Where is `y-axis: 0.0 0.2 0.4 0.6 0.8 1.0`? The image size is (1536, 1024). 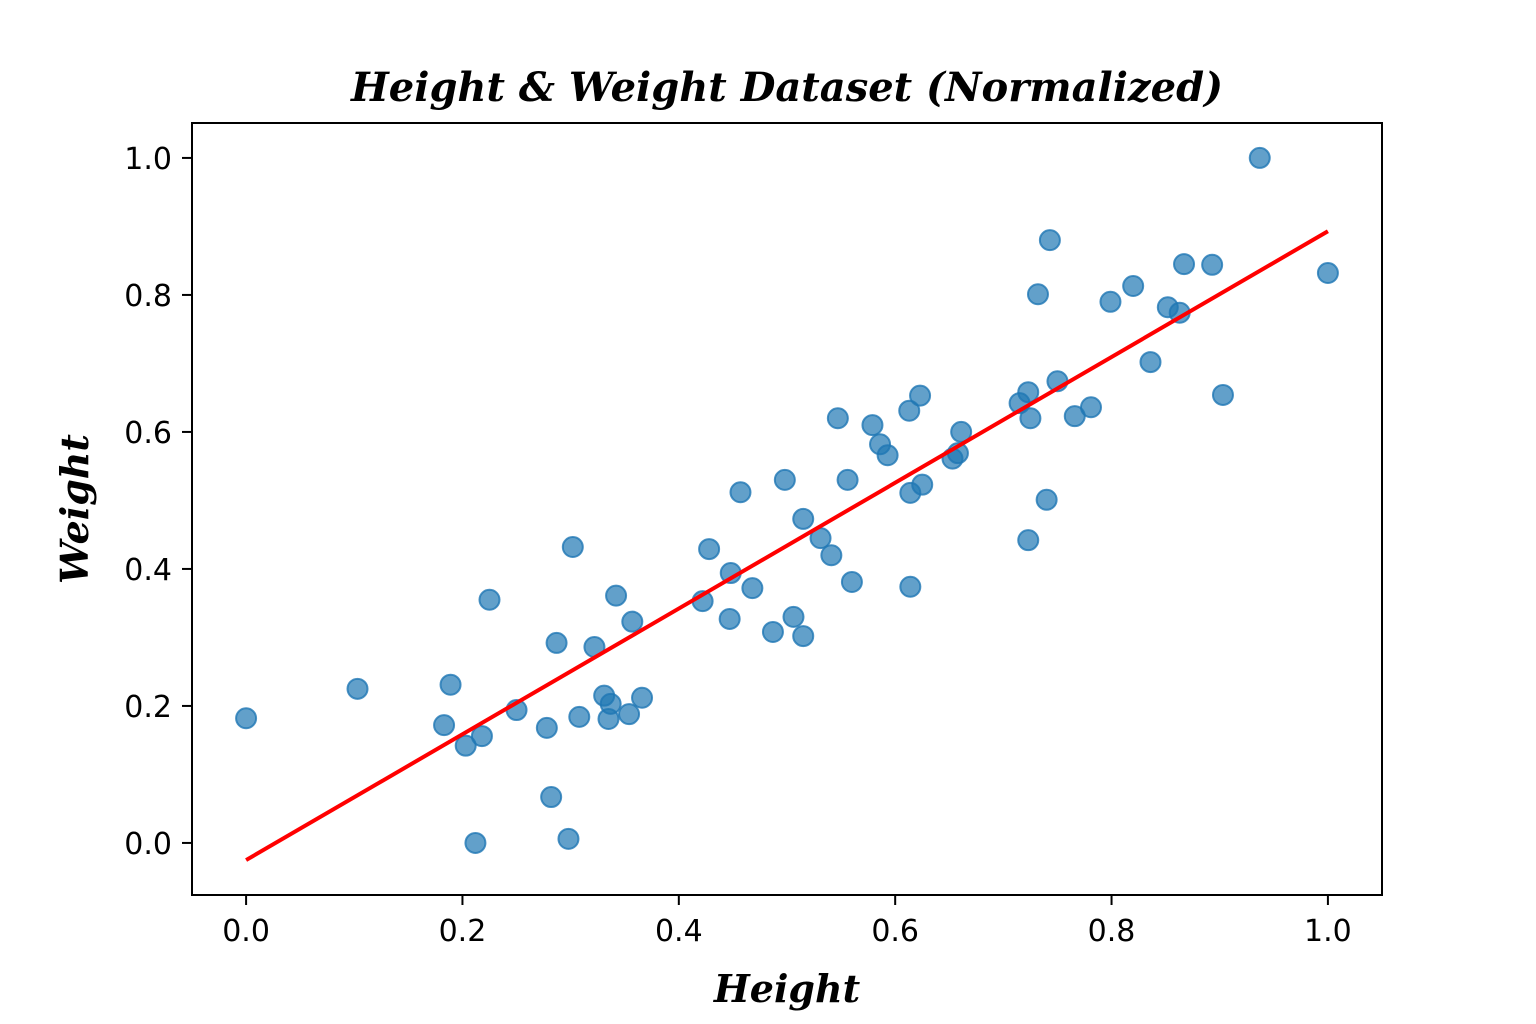
y-axis: 0.0 0.2 0.4 0.6 0.8 1.0 is located at coordinates (158, 502).